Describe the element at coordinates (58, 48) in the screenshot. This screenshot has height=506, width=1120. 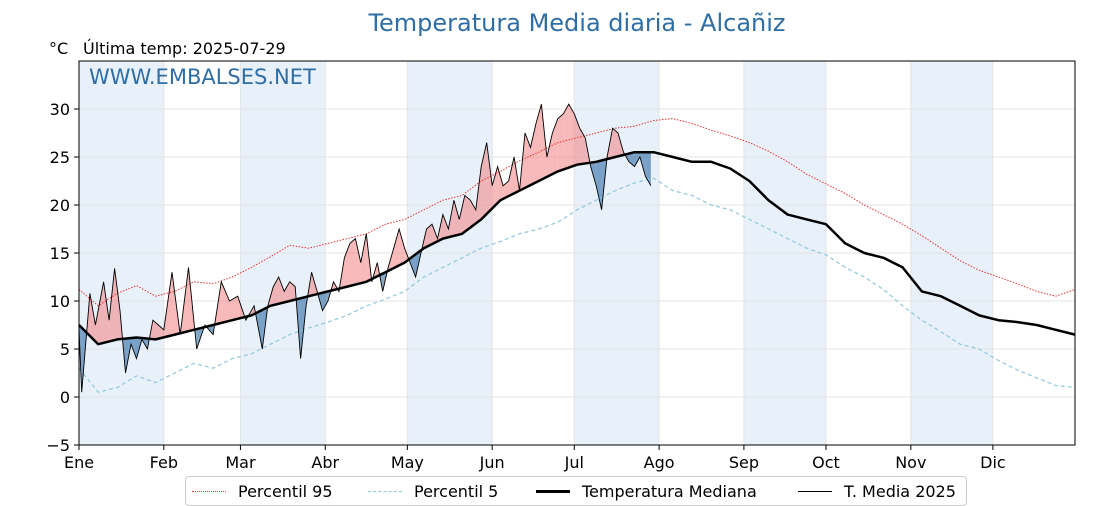
I see `y-axis-unit-label: °C` at that location.